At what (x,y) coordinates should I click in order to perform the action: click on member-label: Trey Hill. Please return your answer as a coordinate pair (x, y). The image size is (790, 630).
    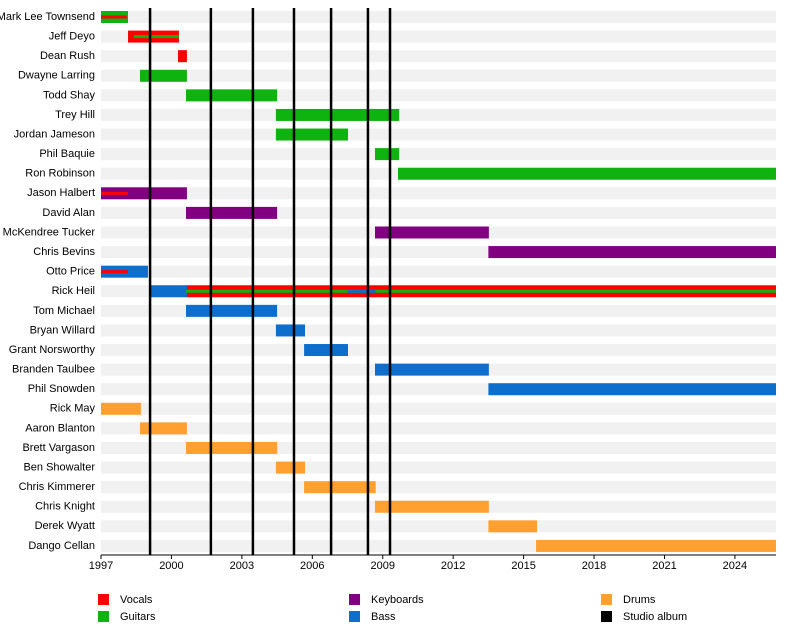
    Looking at the image, I should click on (75, 115).